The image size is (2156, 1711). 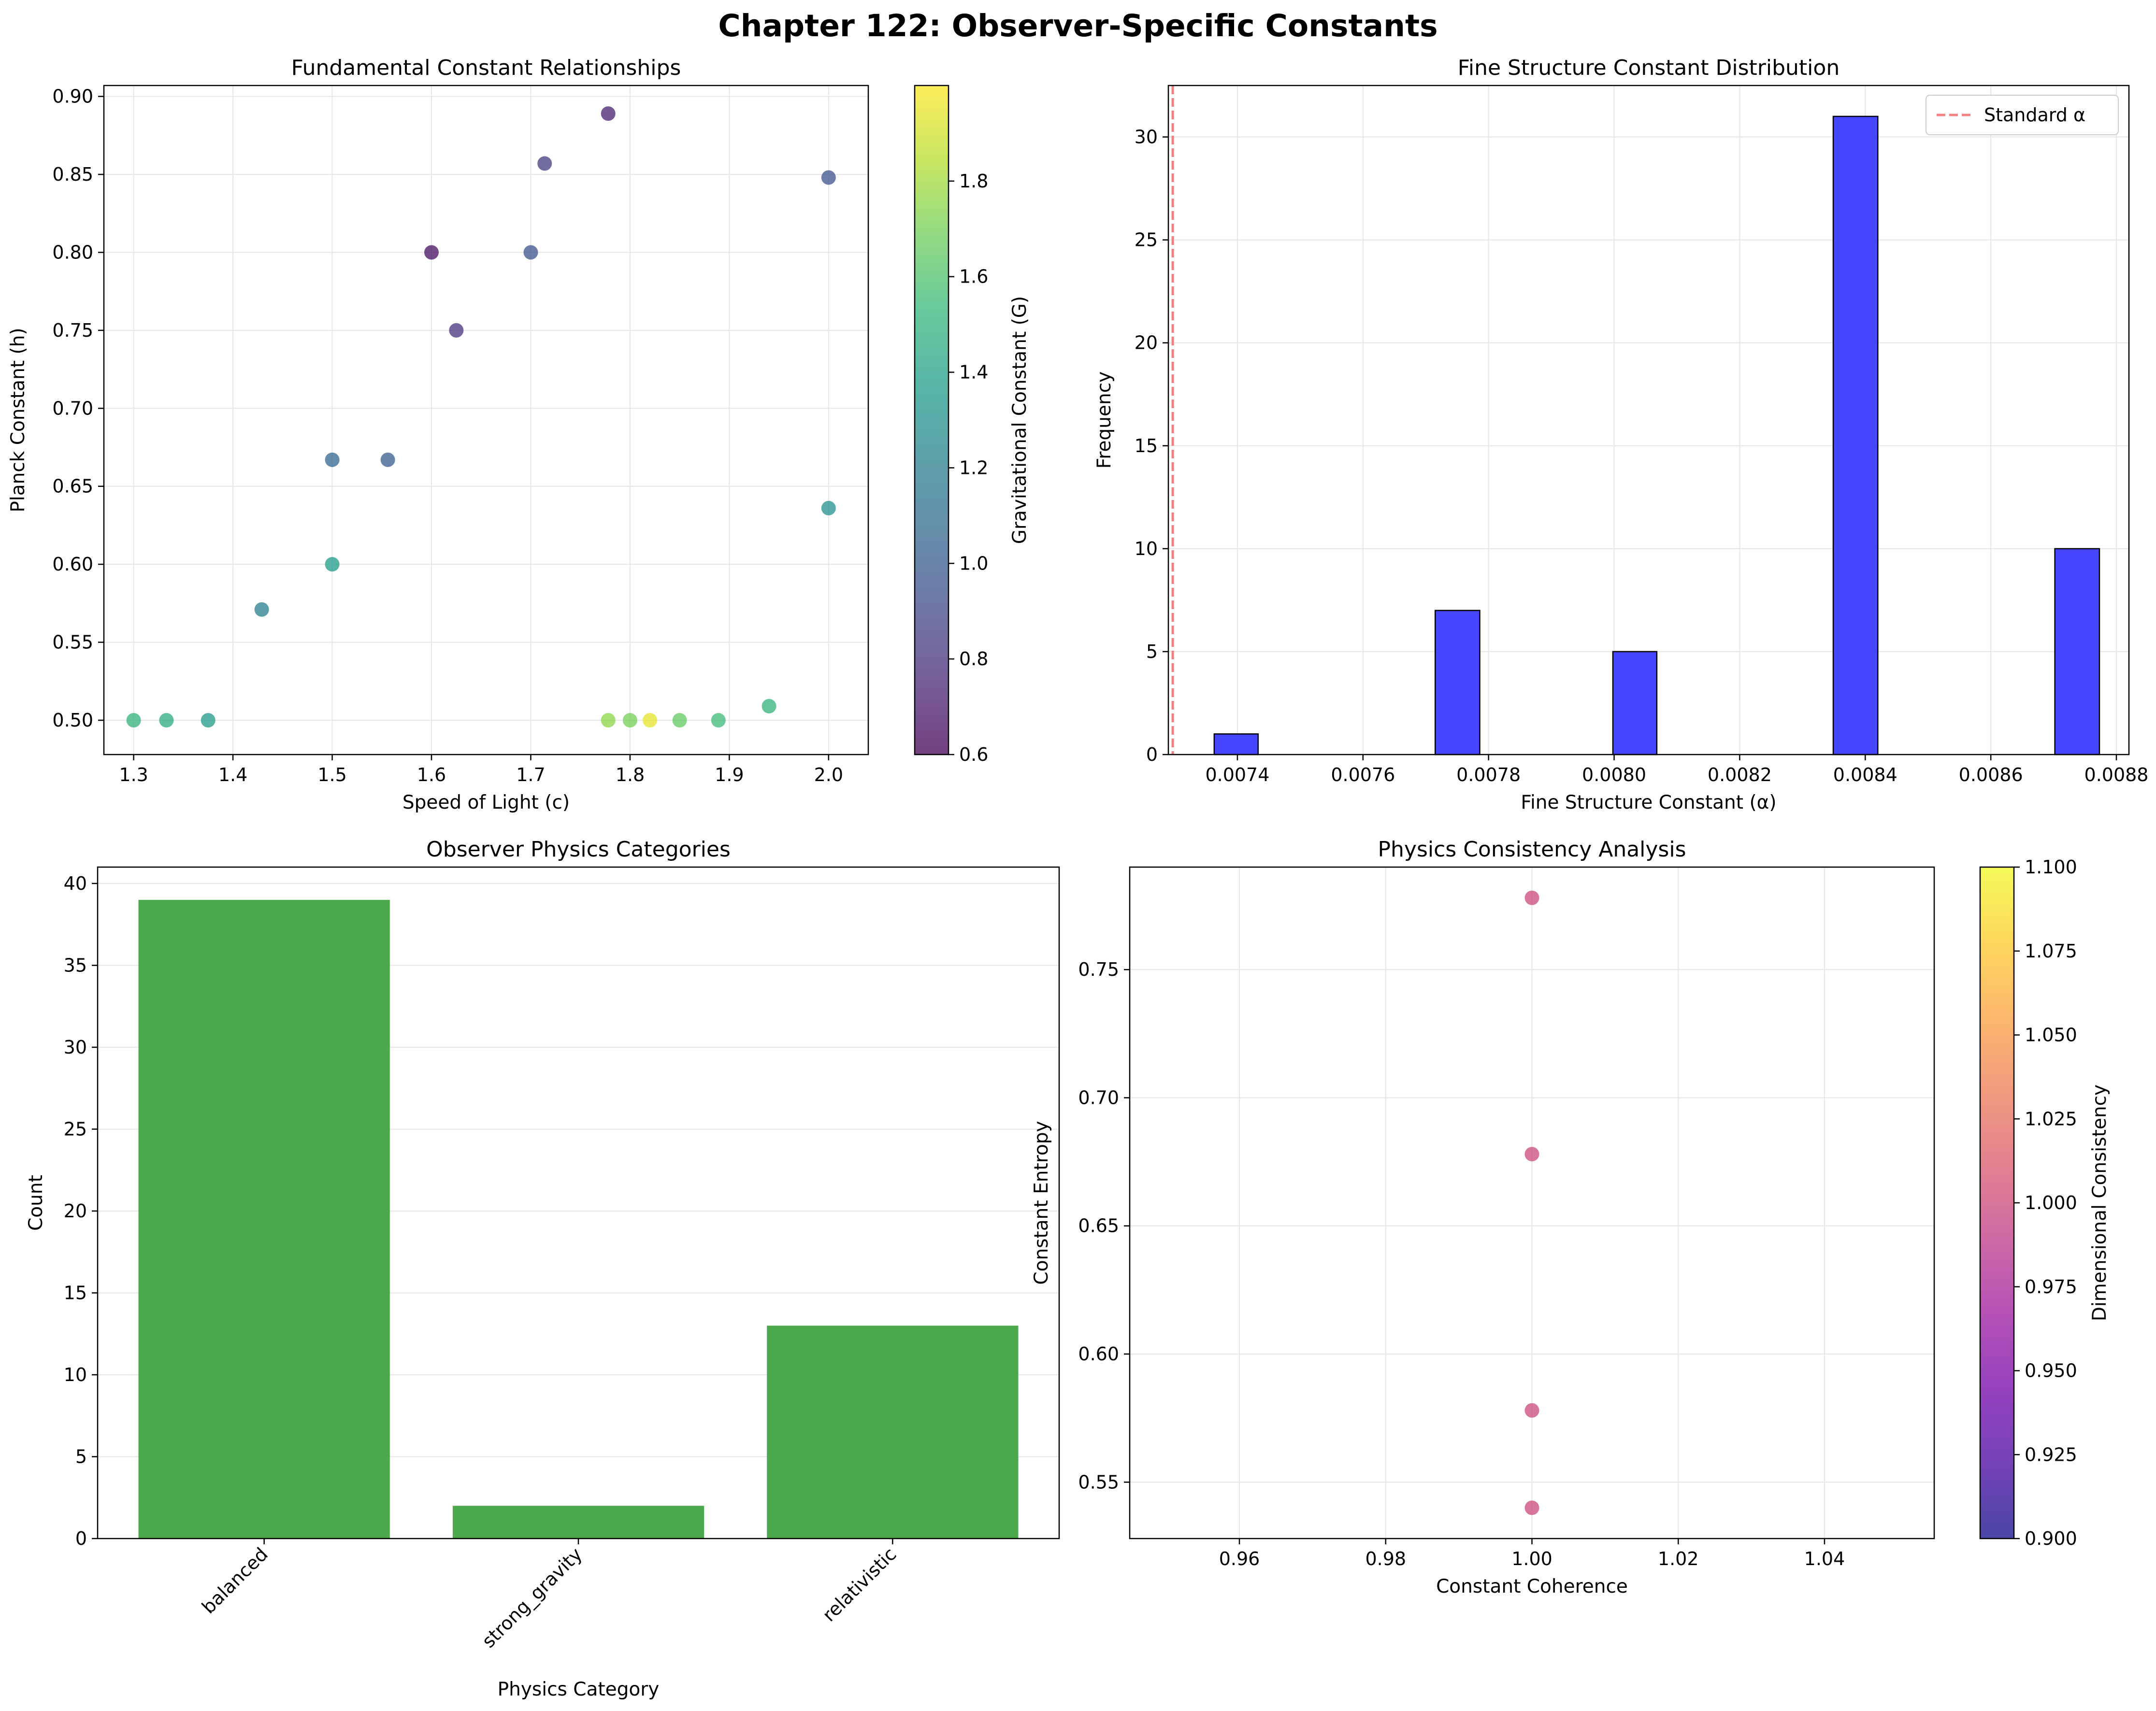 I want to click on colorbar-tick-label: 1.6, so click(x=973, y=276).